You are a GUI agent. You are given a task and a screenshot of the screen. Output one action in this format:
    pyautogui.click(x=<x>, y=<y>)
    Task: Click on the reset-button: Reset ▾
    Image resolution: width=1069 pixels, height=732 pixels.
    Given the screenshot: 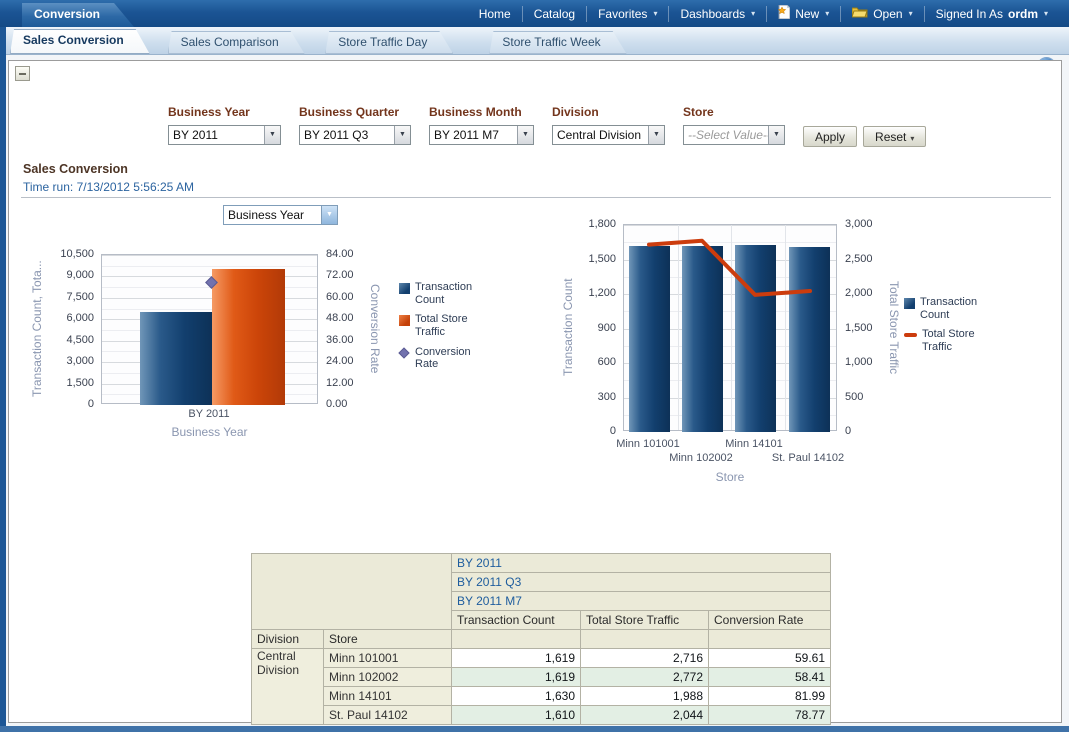 What is the action you would take?
    pyautogui.click(x=895, y=136)
    